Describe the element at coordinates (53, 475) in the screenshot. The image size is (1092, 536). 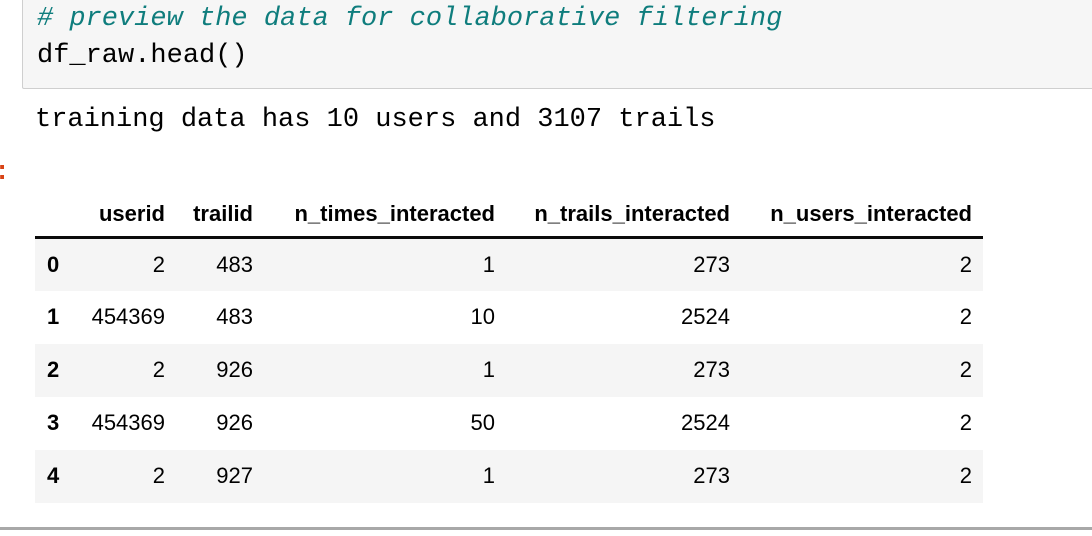
I see `row-index: 4` at that location.